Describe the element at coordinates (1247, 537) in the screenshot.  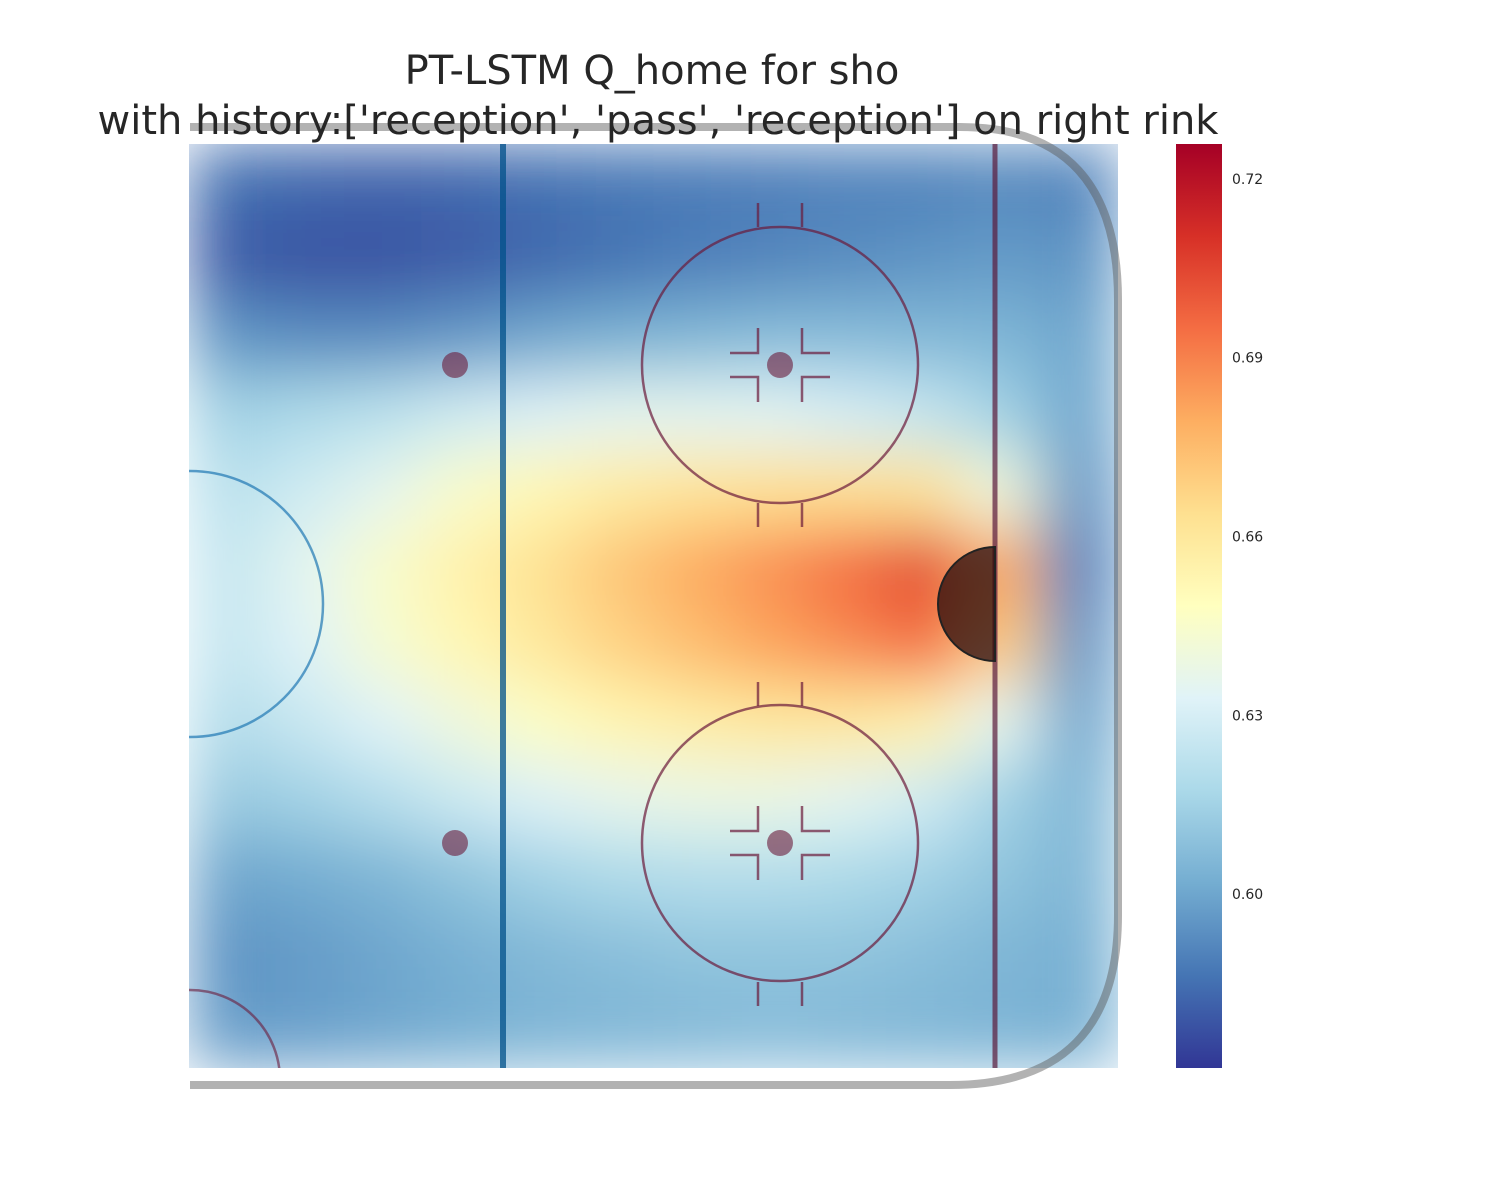
I see `colorbar-tick-label: 0.66` at that location.